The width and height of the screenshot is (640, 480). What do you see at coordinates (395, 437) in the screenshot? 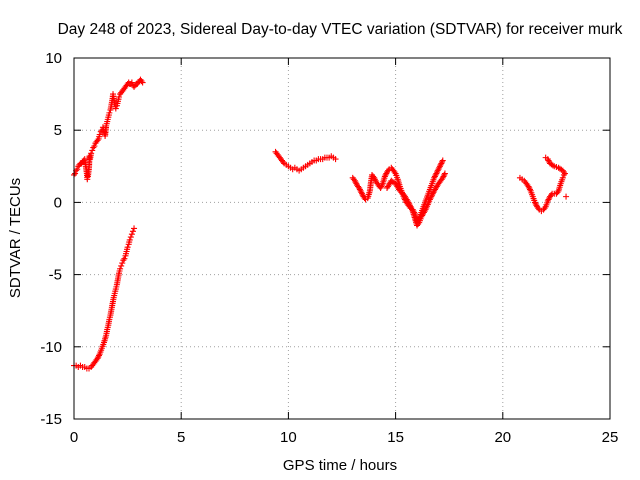
I see `x-tick-label: 15` at bounding box center [395, 437].